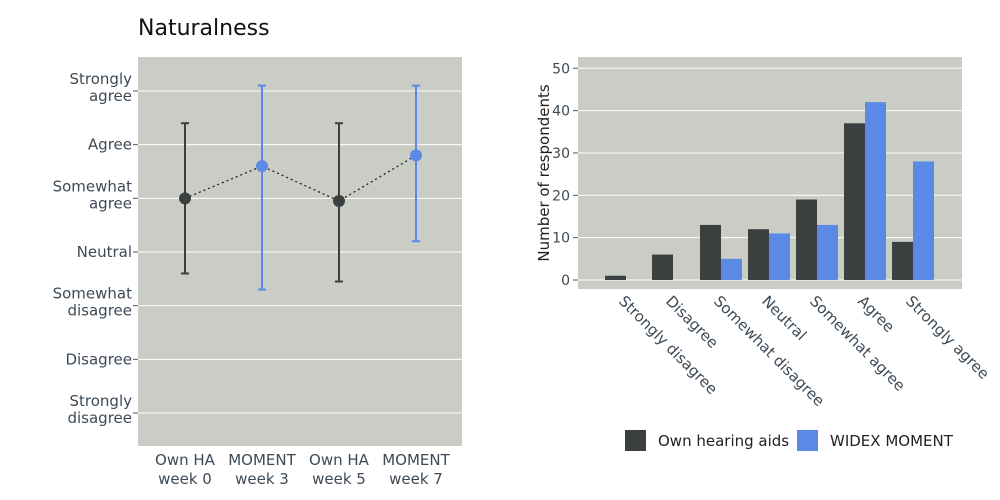 The width and height of the screenshot is (1000, 500). I want to click on right-y-tick-label: 0, so click(565, 281).